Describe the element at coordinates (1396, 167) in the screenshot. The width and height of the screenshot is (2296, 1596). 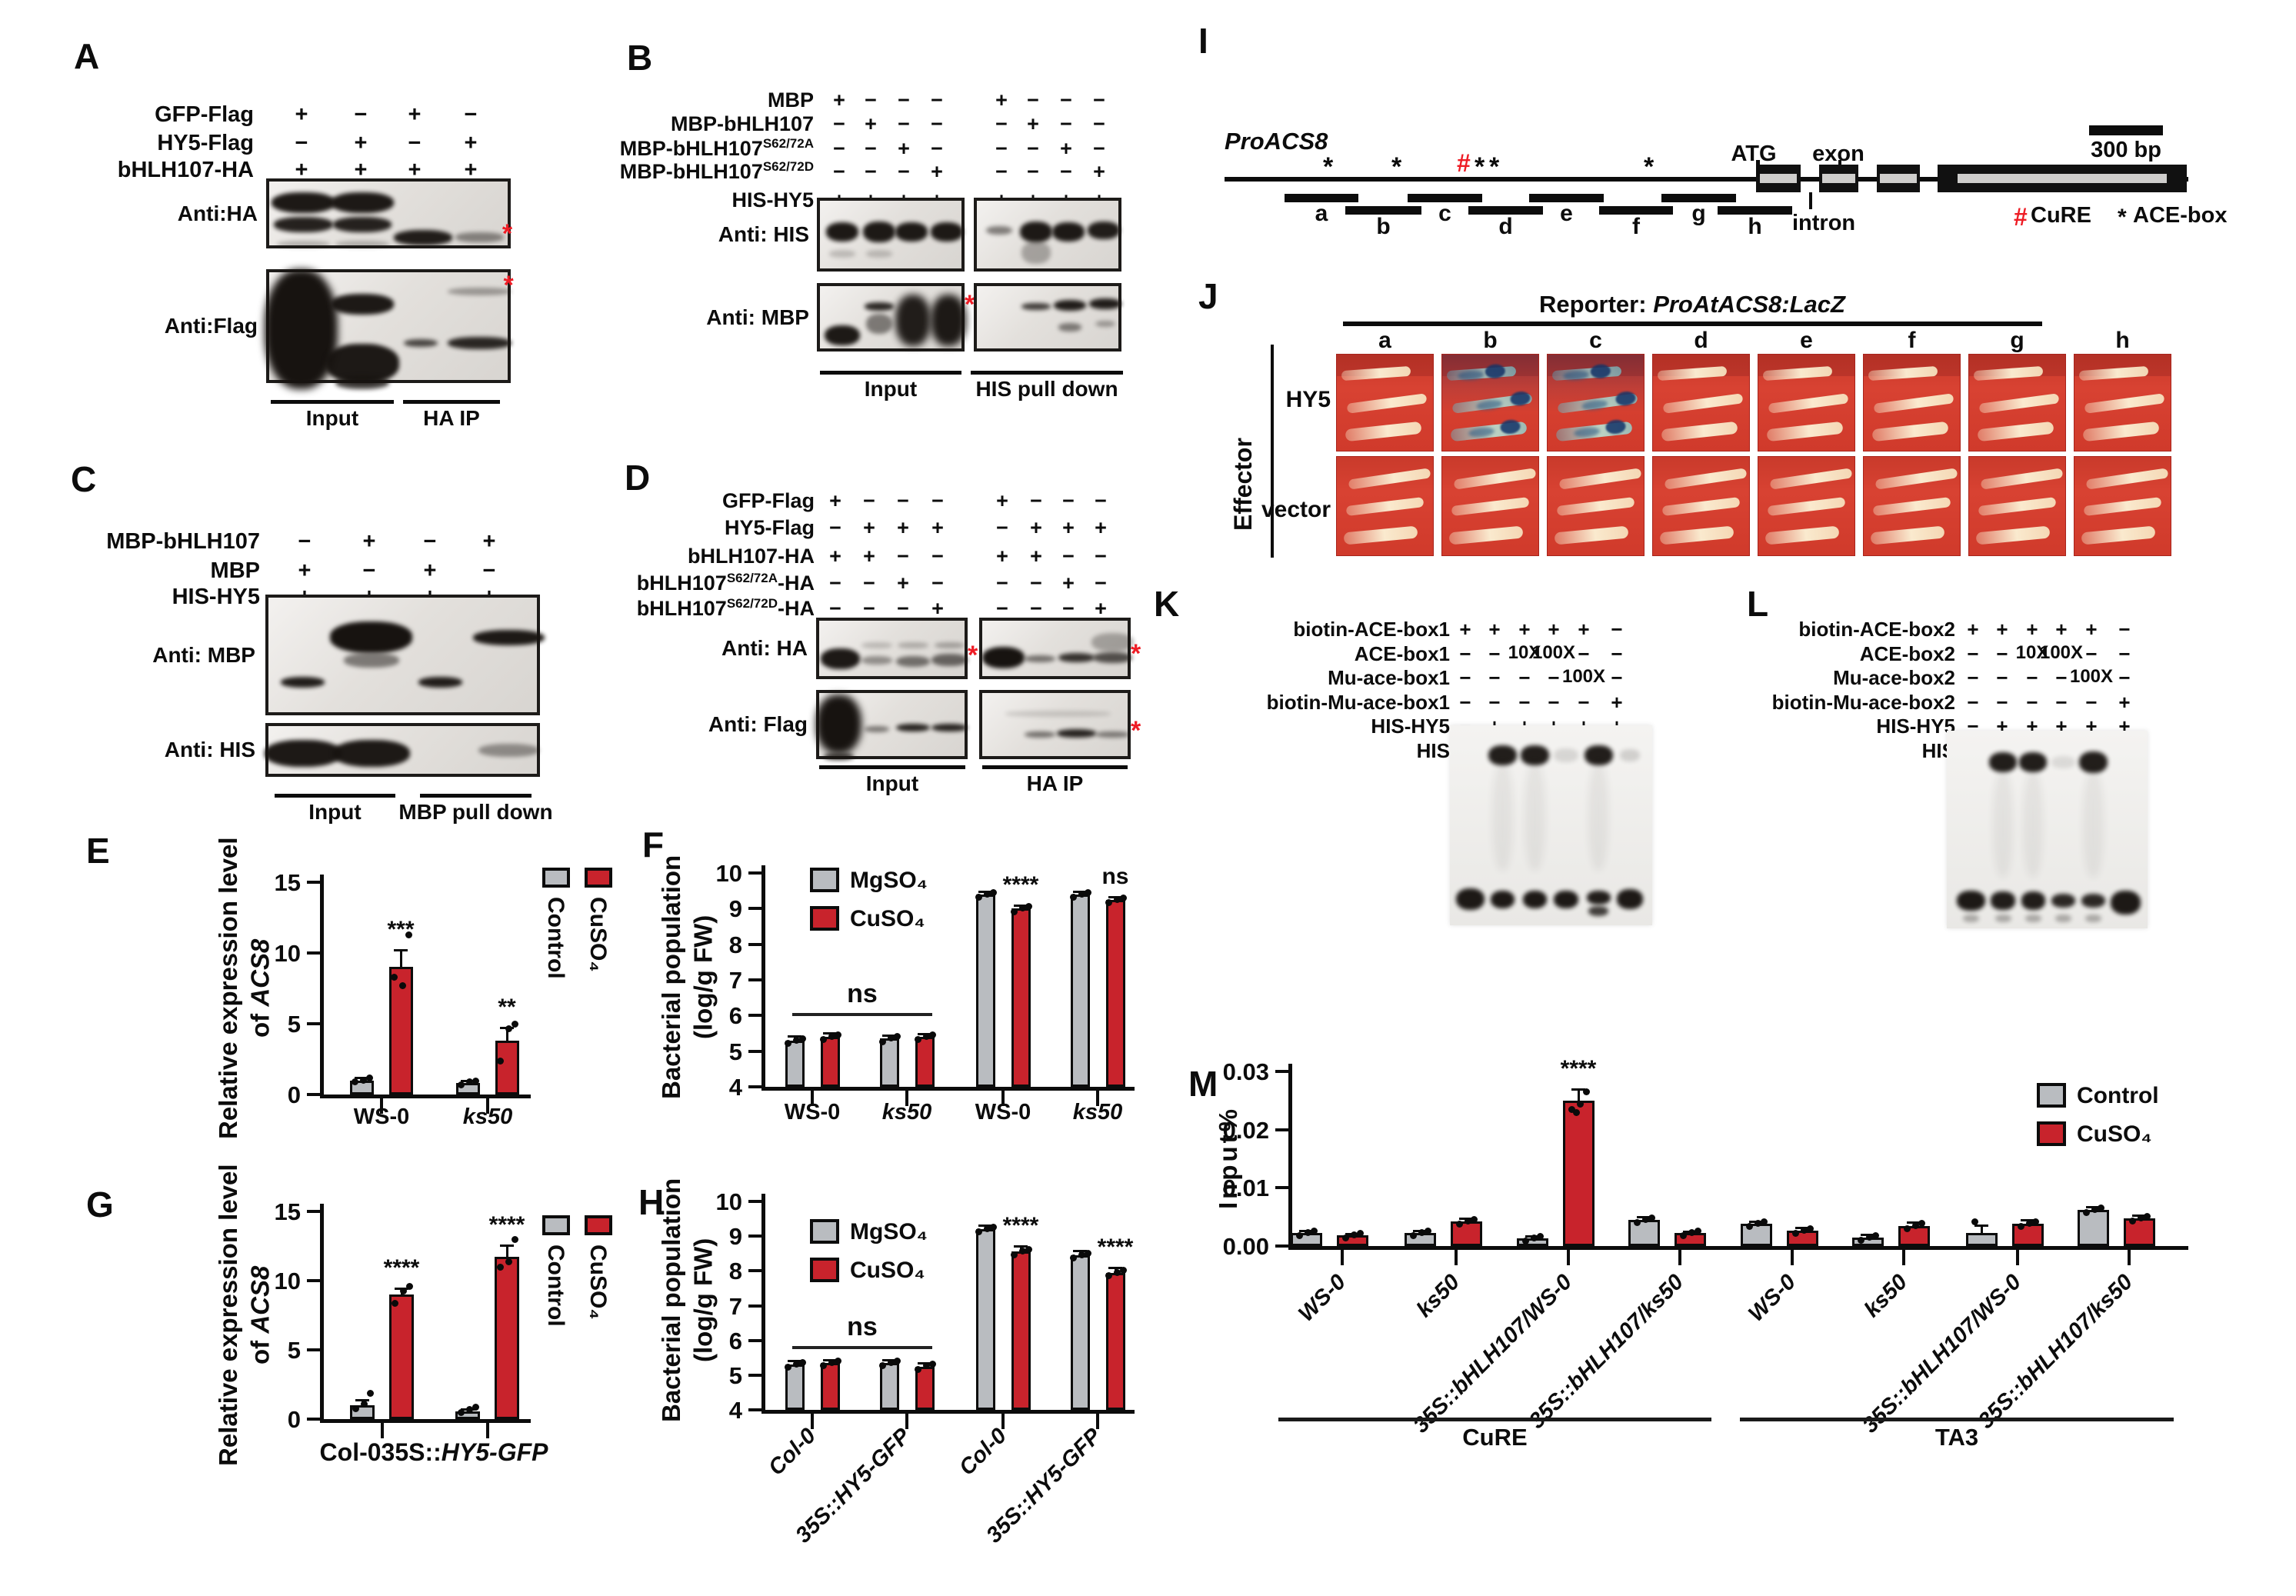
I see `ace-box-asterisk: *` at that location.